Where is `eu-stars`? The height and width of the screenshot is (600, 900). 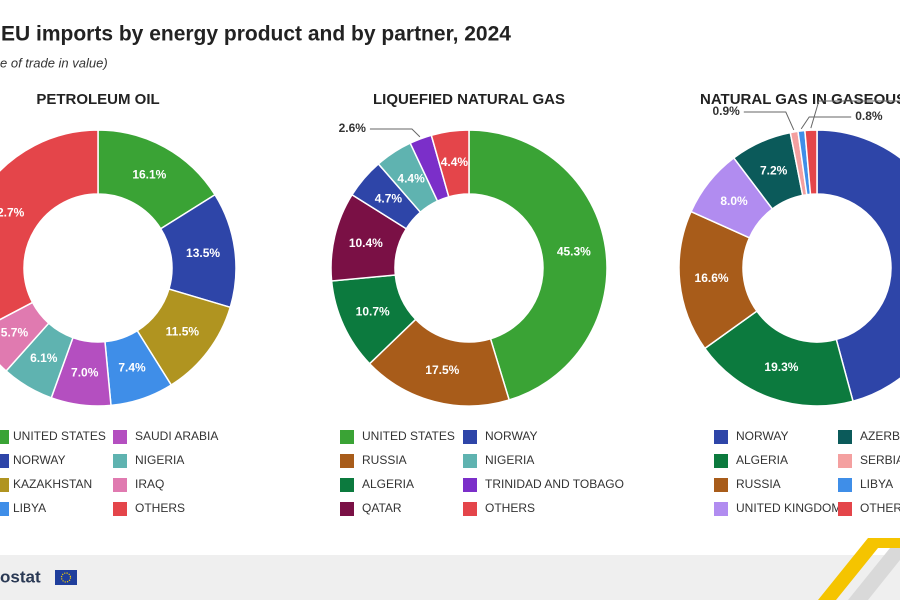
eu-stars is located at coordinates (66, 577).